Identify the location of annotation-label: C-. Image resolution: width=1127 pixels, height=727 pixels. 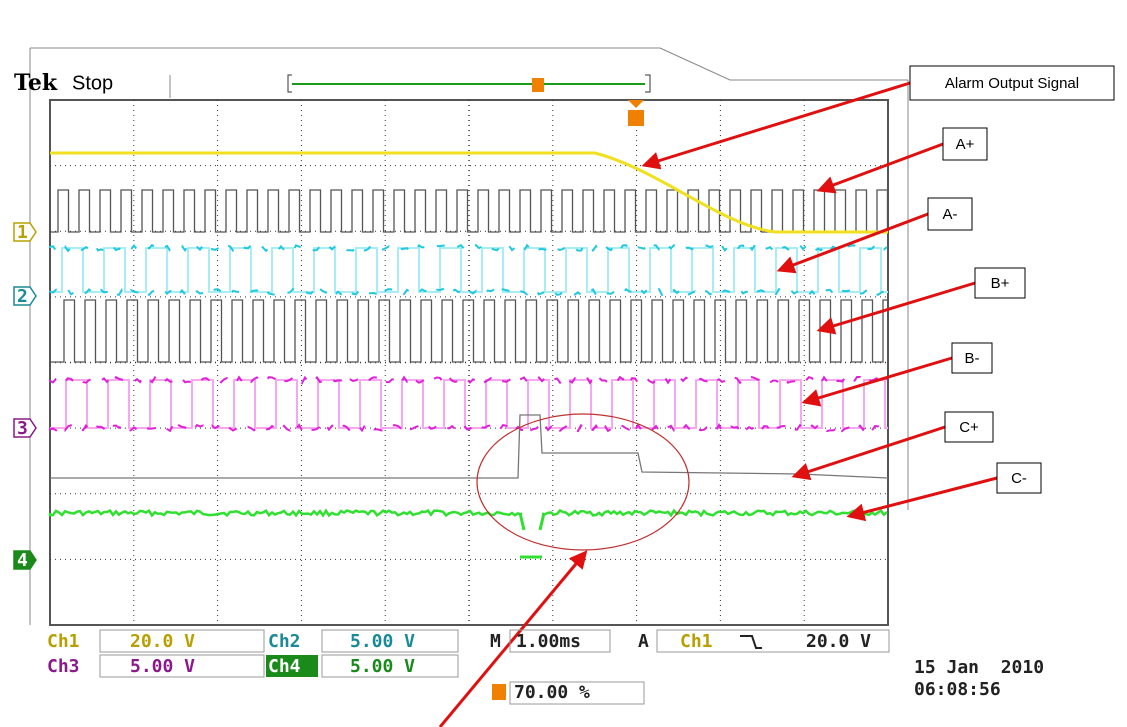
(1019, 478).